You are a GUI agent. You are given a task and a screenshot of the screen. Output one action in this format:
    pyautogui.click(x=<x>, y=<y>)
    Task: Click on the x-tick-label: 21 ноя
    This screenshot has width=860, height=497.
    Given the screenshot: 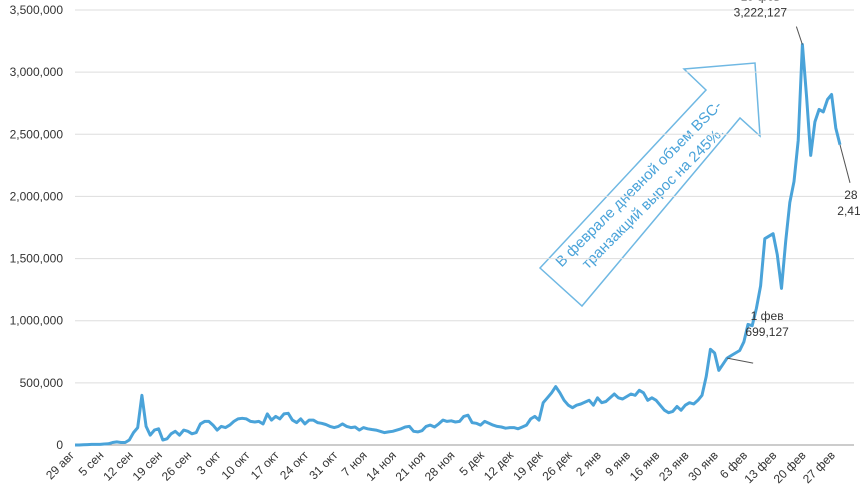 What is the action you would take?
    pyautogui.click(x=411, y=466)
    